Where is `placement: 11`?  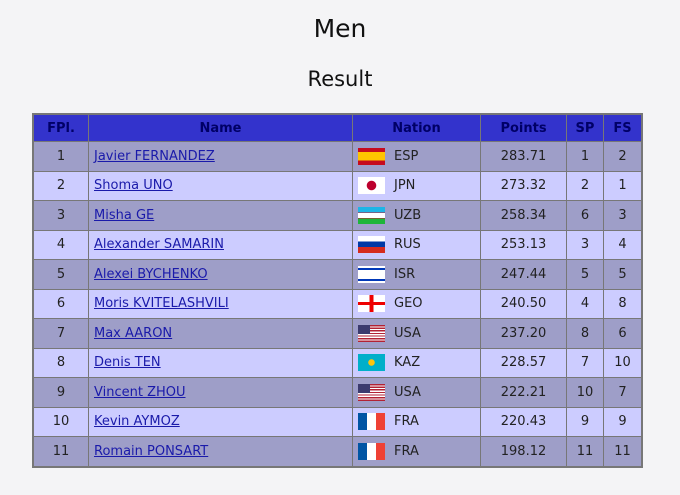 placement: 11 is located at coordinates (60, 451).